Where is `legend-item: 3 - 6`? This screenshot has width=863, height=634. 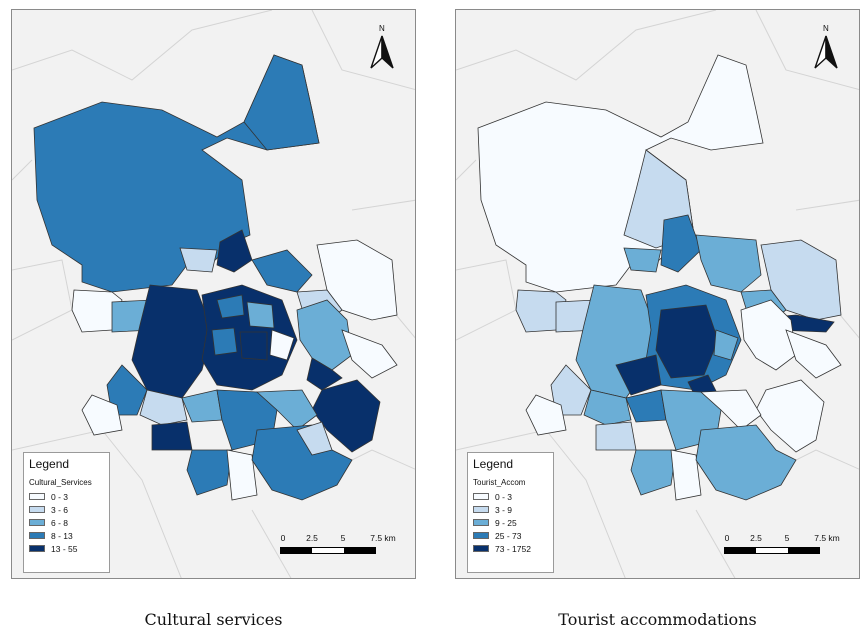
legend-item: 3 - 6 is located at coordinates (69, 509).